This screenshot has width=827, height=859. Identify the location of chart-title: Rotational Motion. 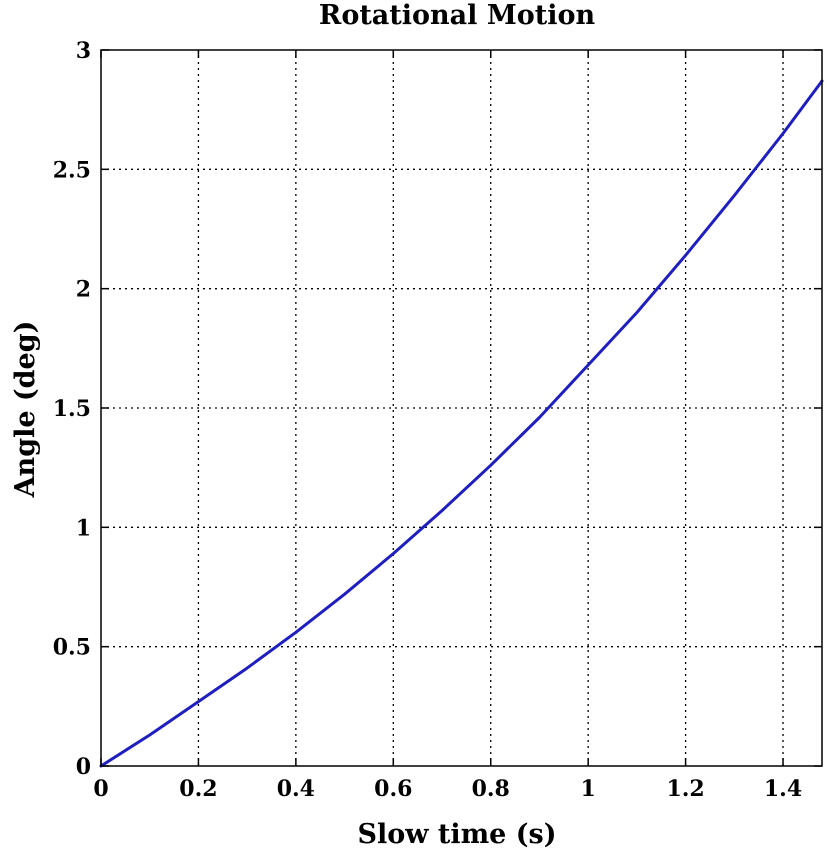
(457, 15).